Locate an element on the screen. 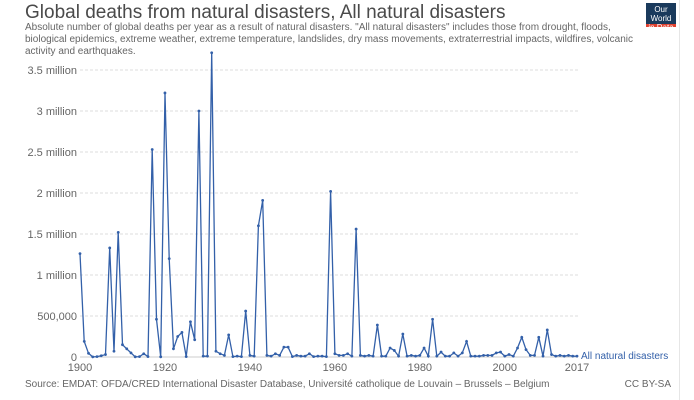 Image resolution: width=694 pixels, height=400 pixels. x-tick-label: 1960 is located at coordinates (335, 368).